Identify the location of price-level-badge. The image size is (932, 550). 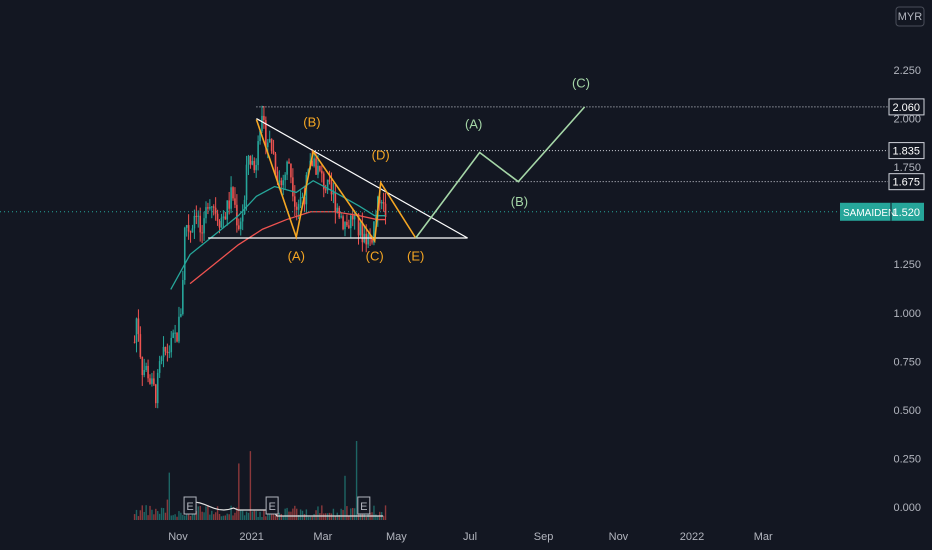
(906, 151).